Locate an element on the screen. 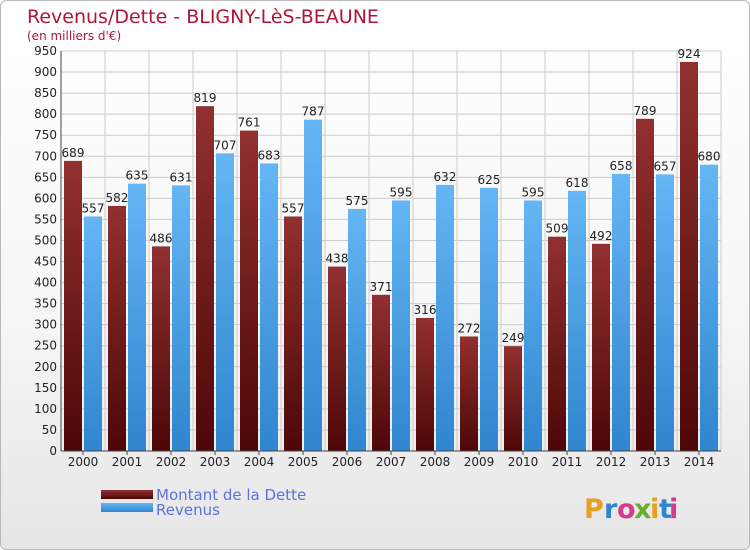 This screenshot has height=550, width=750. data-label-revenus: 618 is located at coordinates (577, 183).